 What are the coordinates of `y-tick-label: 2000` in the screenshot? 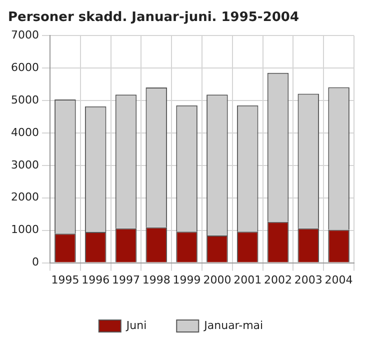 It's located at (24, 197).